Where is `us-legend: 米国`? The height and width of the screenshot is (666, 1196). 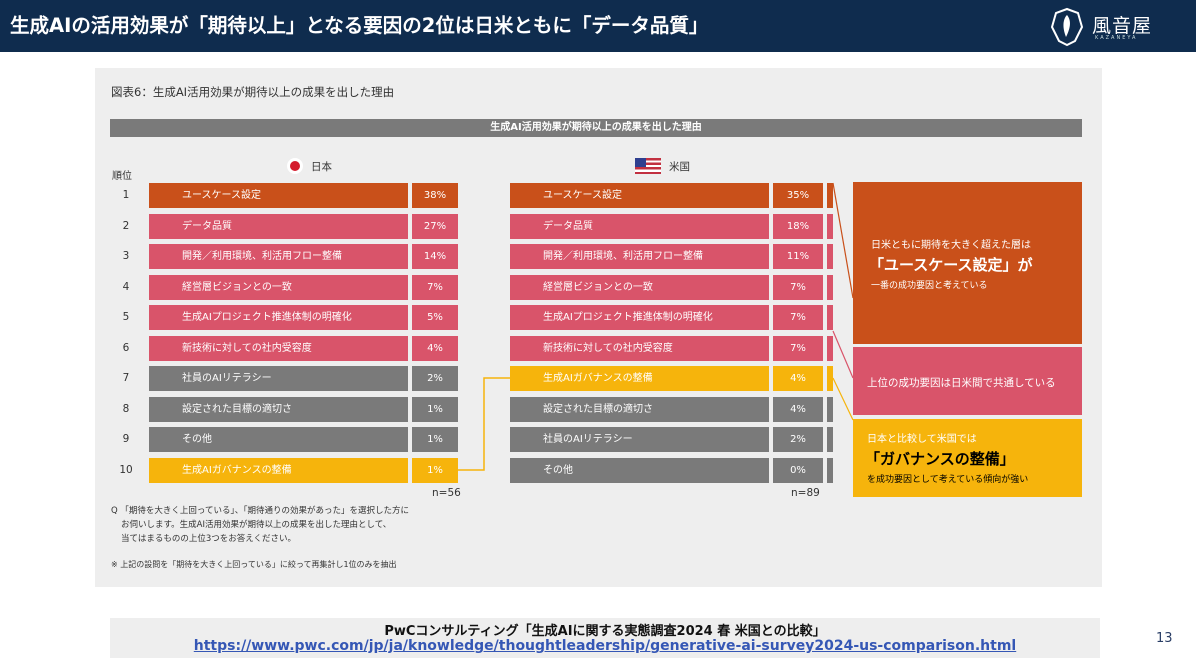
us-legend: 米国 is located at coordinates (662, 166).